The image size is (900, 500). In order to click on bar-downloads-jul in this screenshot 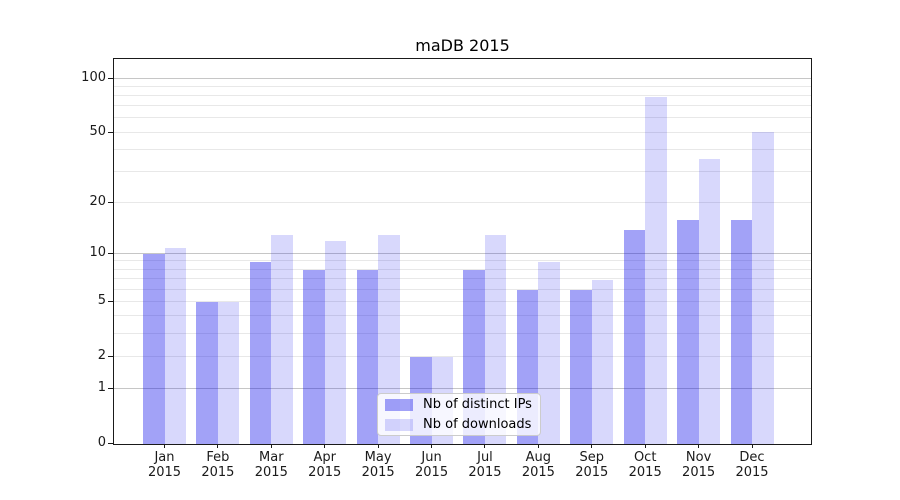, I will do `click(495, 339)`.